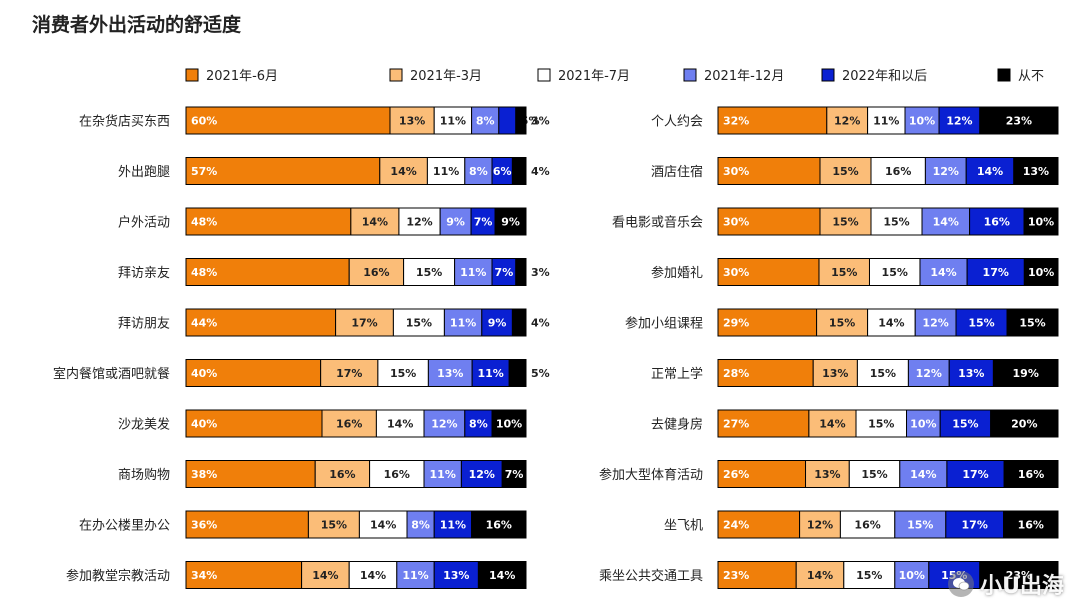  What do you see at coordinates (677, 273) in the screenshot?
I see `category-label: 参加婚礼` at bounding box center [677, 273].